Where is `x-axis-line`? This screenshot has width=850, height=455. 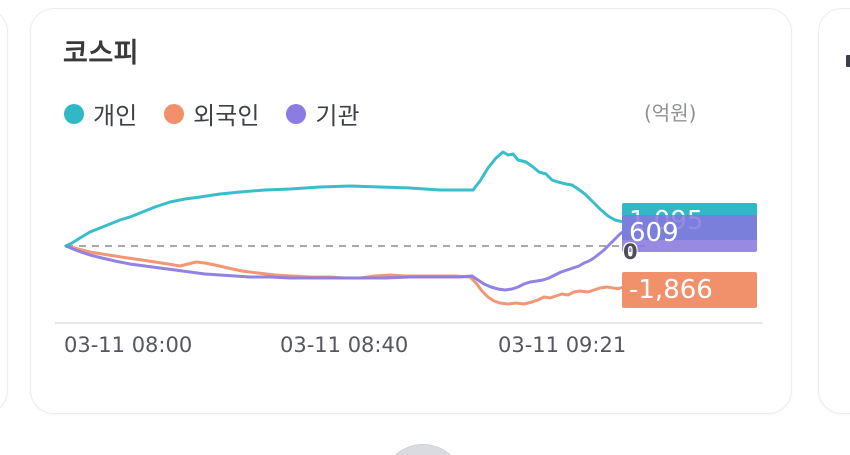
x-axis-line is located at coordinates (409, 323).